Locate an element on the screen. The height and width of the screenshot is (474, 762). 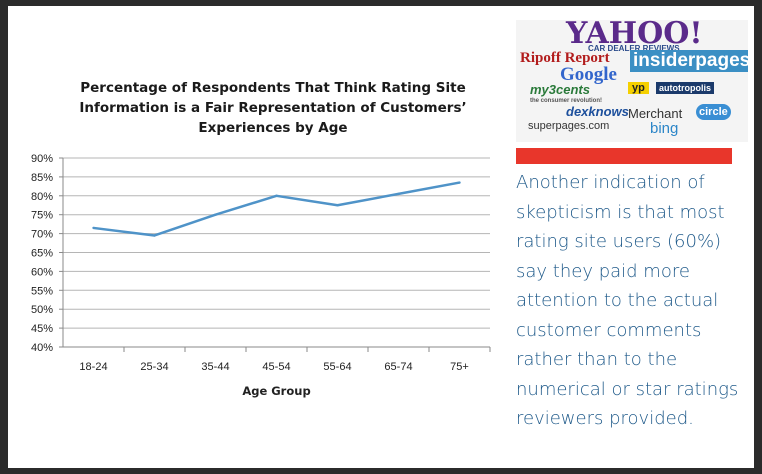
dexknows-logo: dexknows is located at coordinates (597, 111).